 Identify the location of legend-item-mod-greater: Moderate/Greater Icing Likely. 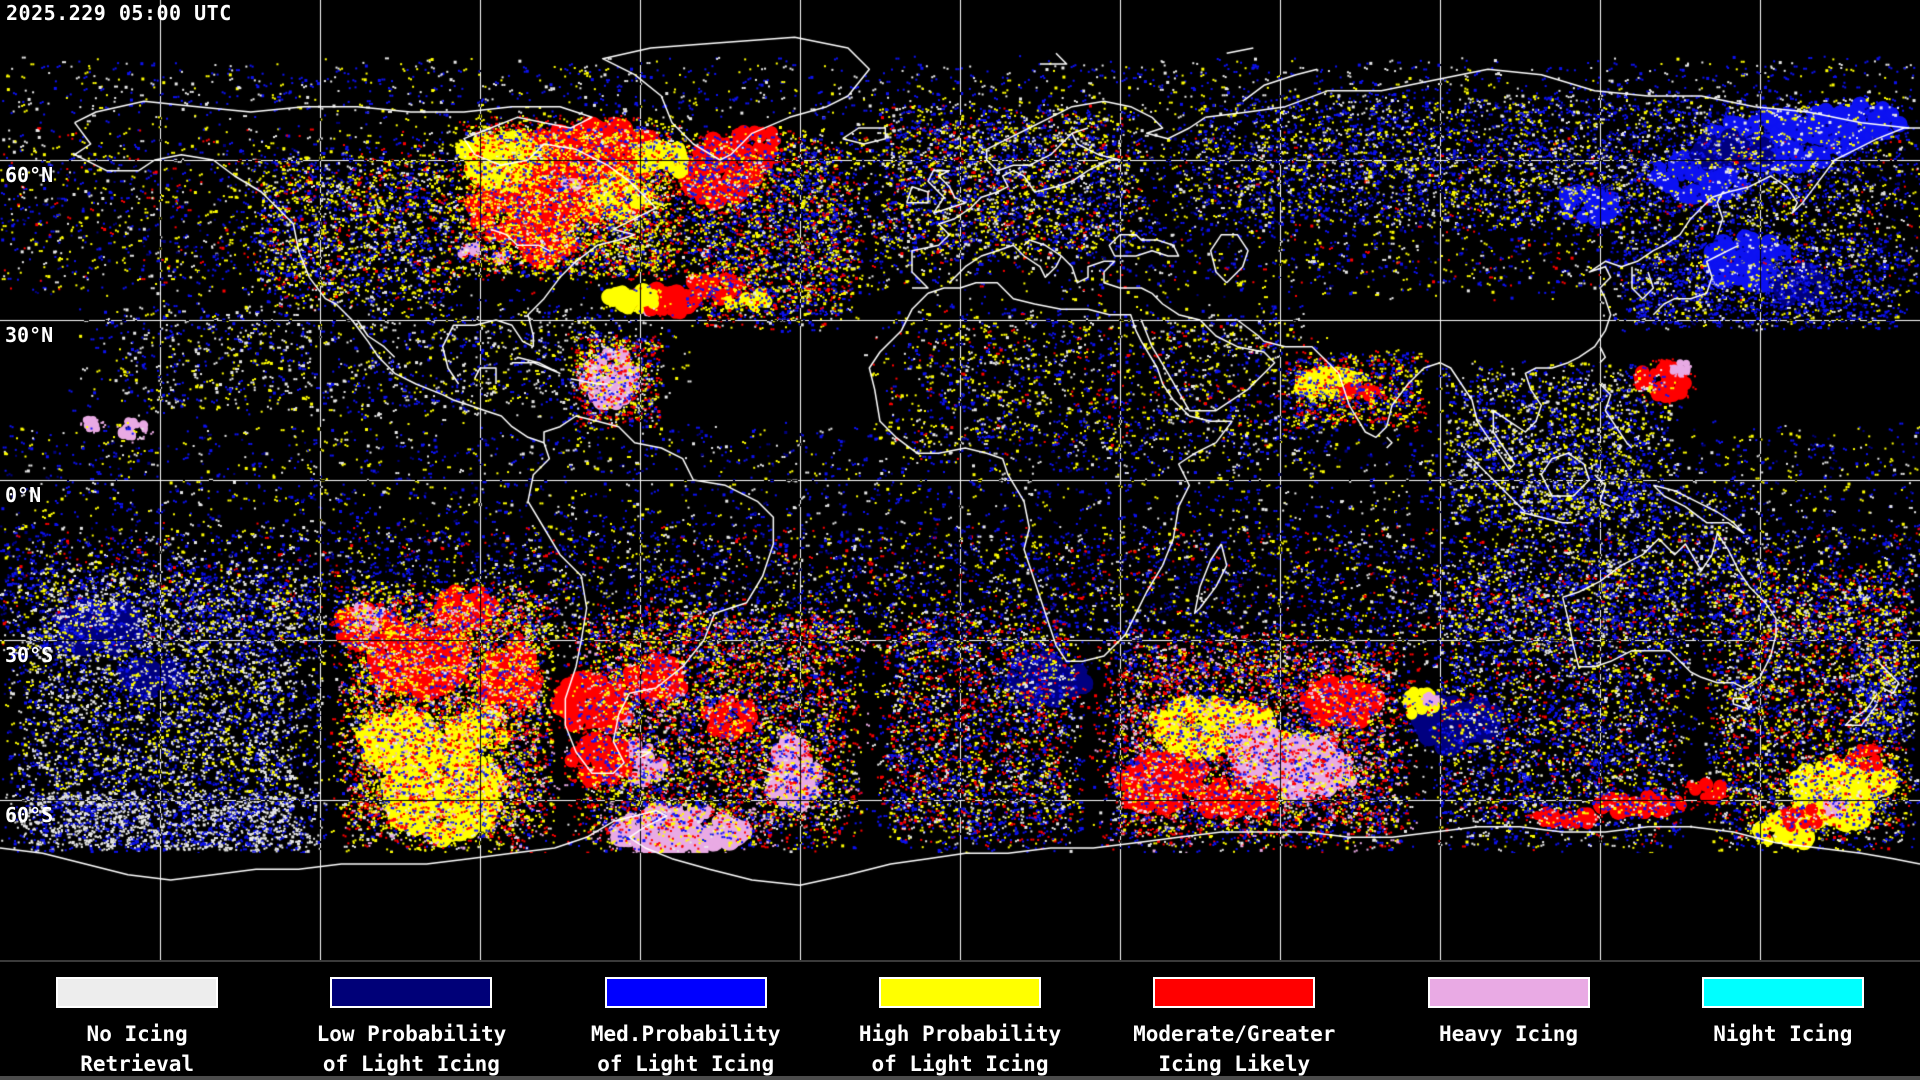
(1234, 1021).